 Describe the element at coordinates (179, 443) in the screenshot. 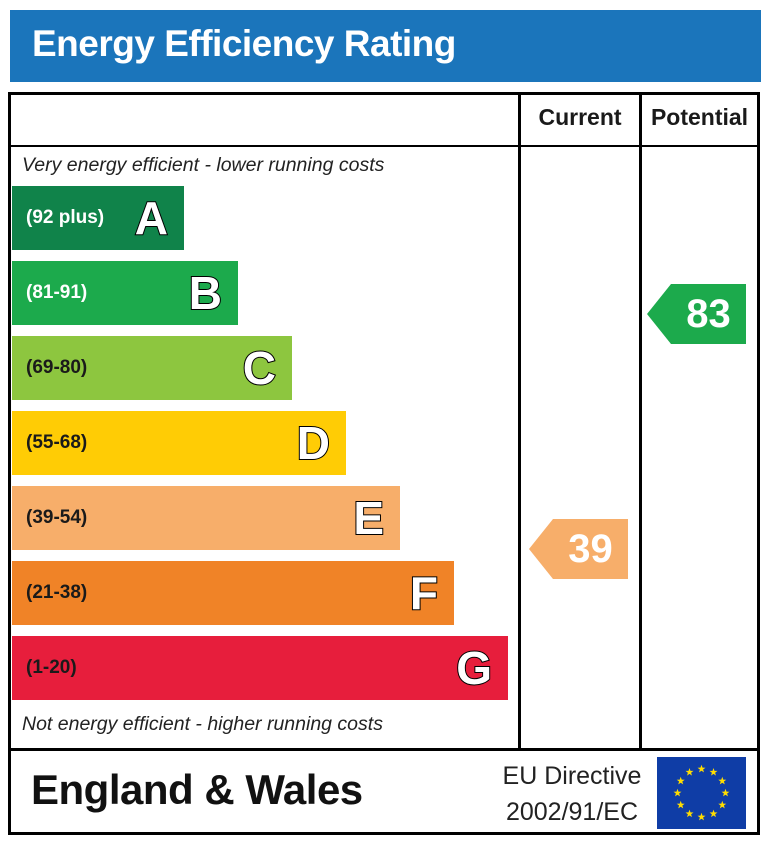

I see `band-d: (55-68) D` at that location.